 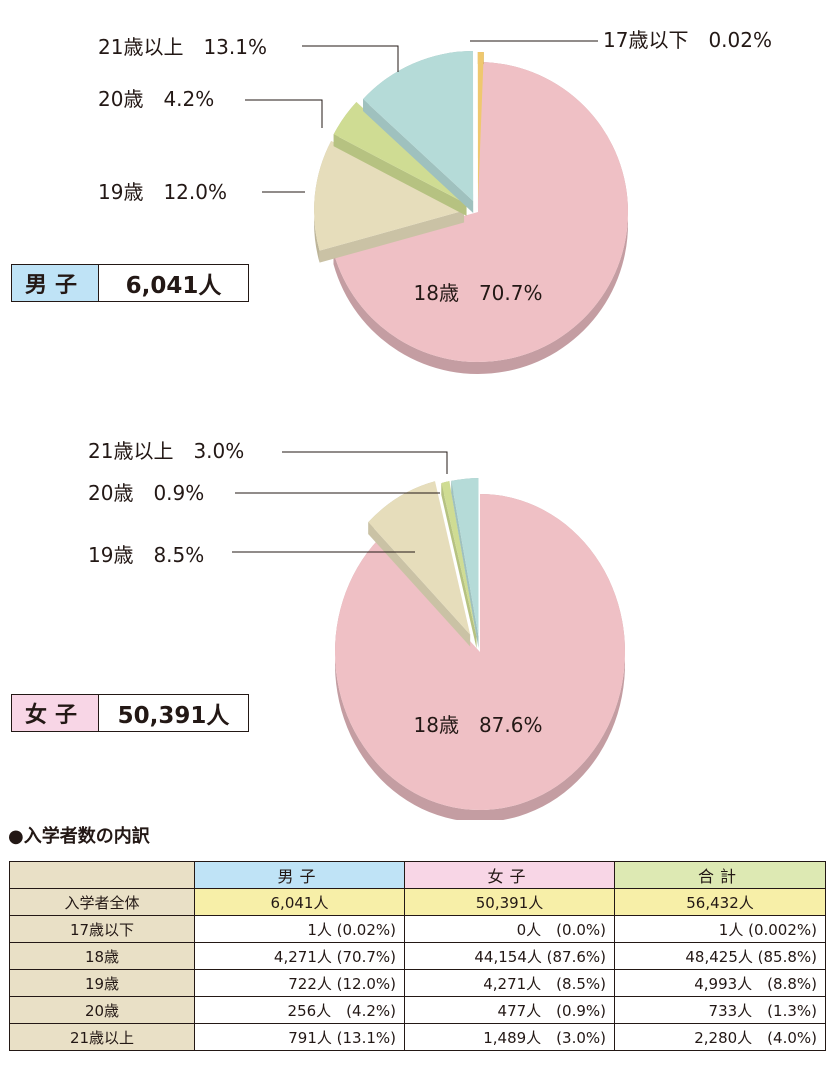 I want to click on slice-label-17under: 17歳以下 0.02%, so click(x=687, y=40).